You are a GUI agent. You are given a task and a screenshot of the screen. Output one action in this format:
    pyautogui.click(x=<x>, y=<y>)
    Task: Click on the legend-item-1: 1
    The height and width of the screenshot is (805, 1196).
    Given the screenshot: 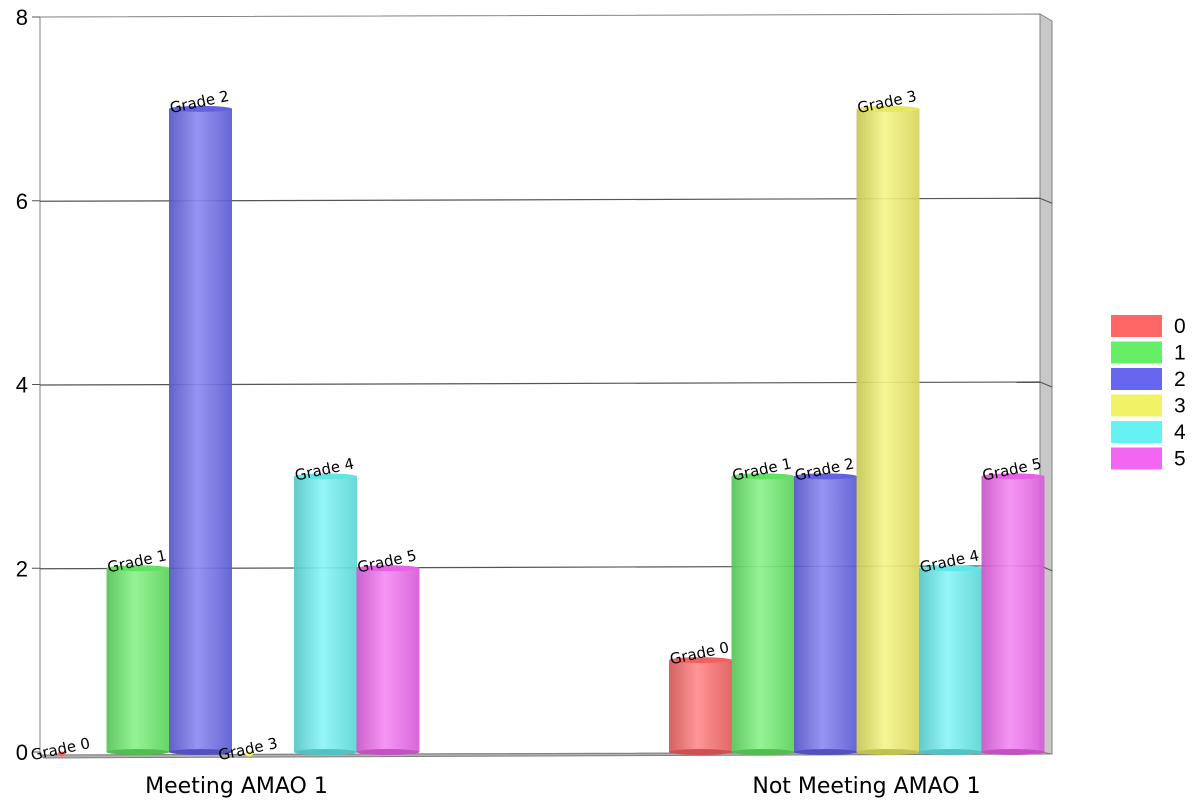 What is the action you would take?
    pyautogui.click(x=1148, y=353)
    